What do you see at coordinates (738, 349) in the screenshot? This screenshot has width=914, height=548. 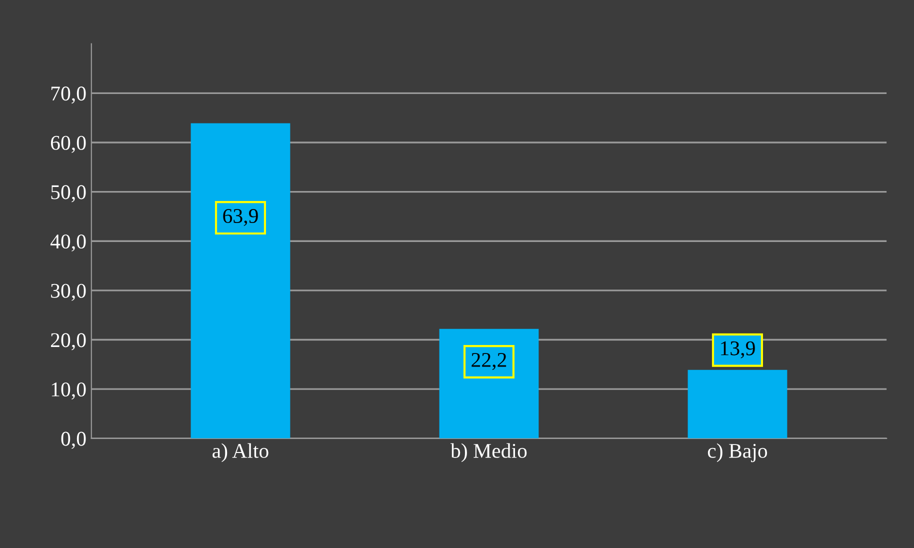 I see `data-label: 13,9` at bounding box center [738, 349].